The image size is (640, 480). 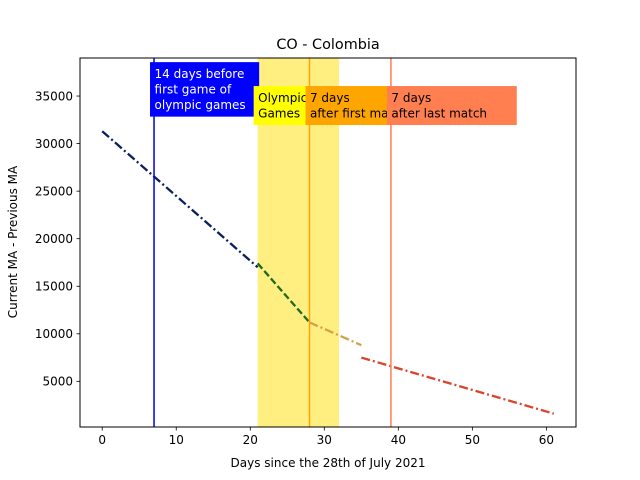 I want to click on y-tick-label: 5000, so click(x=57, y=382).